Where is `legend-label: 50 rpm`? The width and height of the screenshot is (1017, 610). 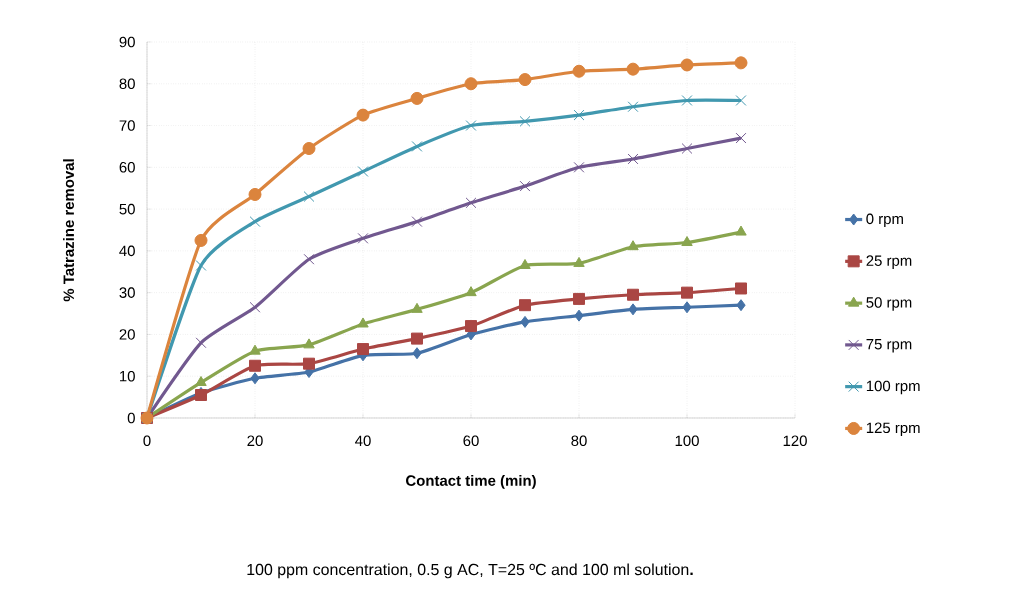
legend-label: 50 rpm is located at coordinates (889, 304).